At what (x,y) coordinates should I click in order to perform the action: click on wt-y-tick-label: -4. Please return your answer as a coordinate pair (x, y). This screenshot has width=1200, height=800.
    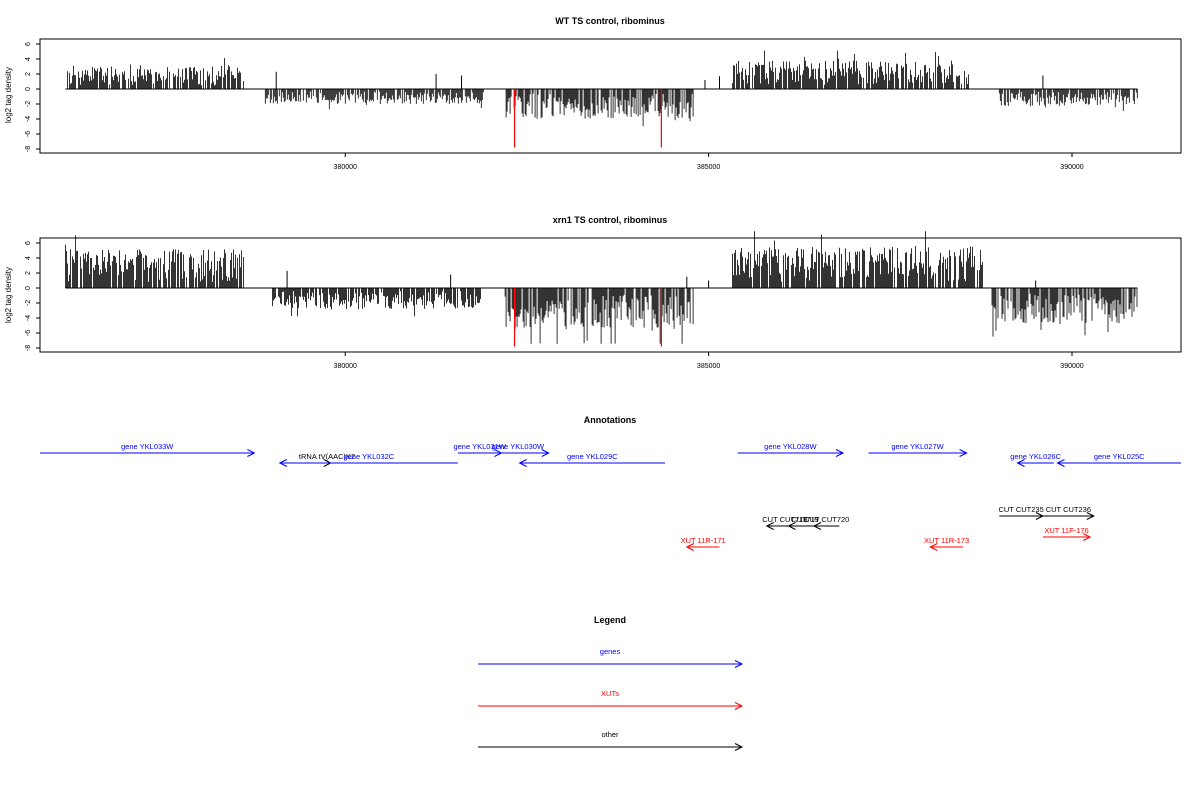
    Looking at the image, I should click on (28, 119).